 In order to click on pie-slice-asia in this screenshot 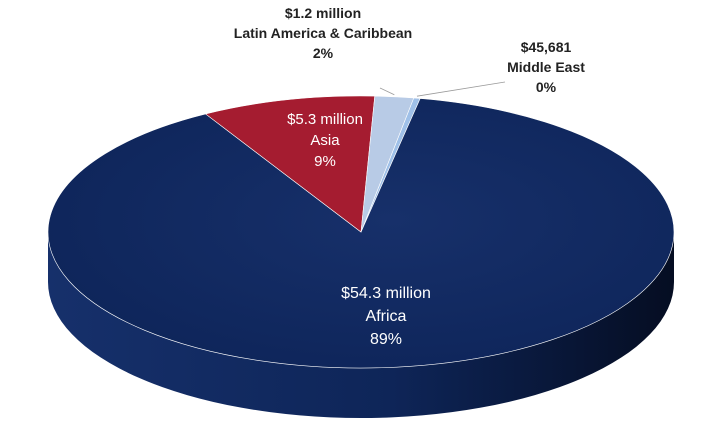, I will do `click(290, 164)`.